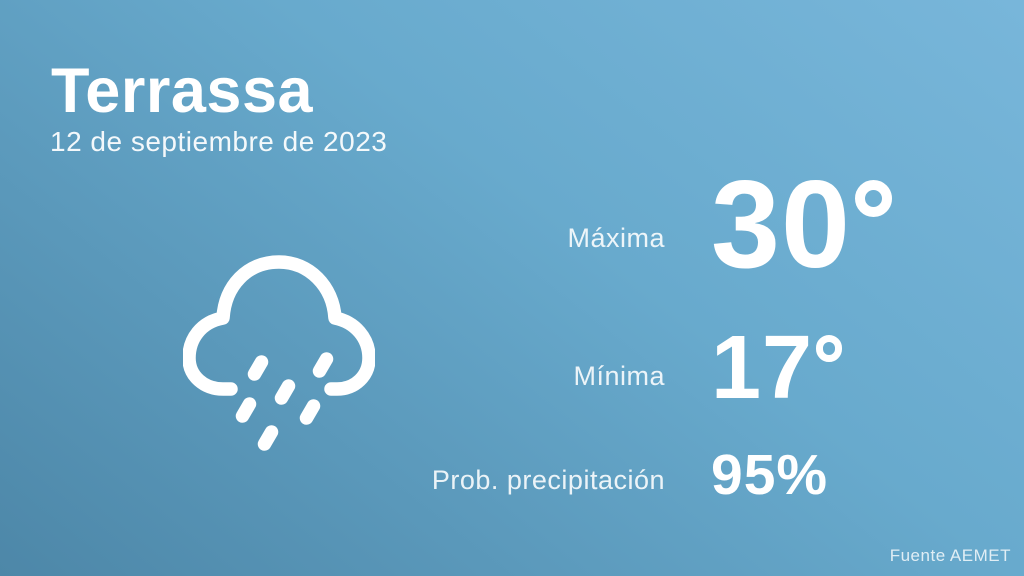  I want to click on cloud-rain-icon, so click(279, 353).